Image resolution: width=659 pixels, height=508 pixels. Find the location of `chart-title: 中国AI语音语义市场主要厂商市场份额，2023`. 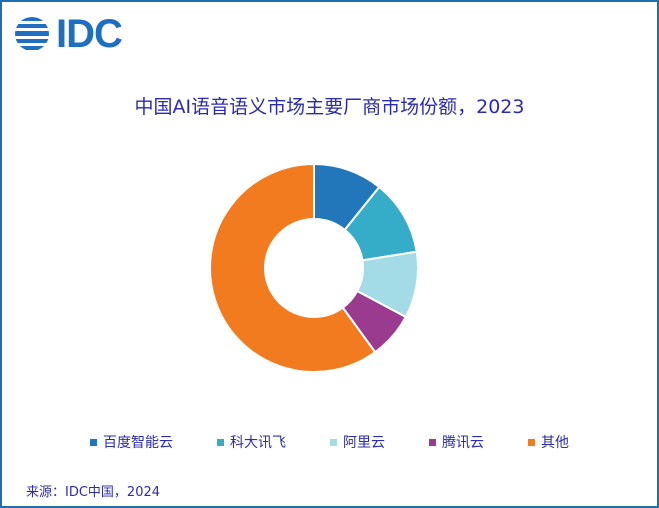

chart-title: 中国AI语音语义市场主要厂商市场份额，2023 is located at coordinates (329, 107).